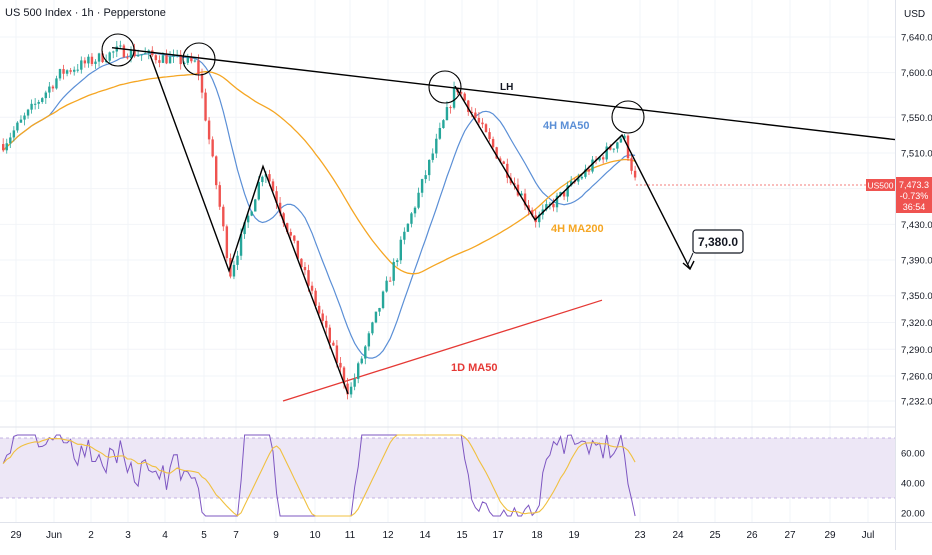 The height and width of the screenshot is (555, 932). What do you see at coordinates (16, 535) in the screenshot?
I see `x-tick-label: 29` at bounding box center [16, 535].